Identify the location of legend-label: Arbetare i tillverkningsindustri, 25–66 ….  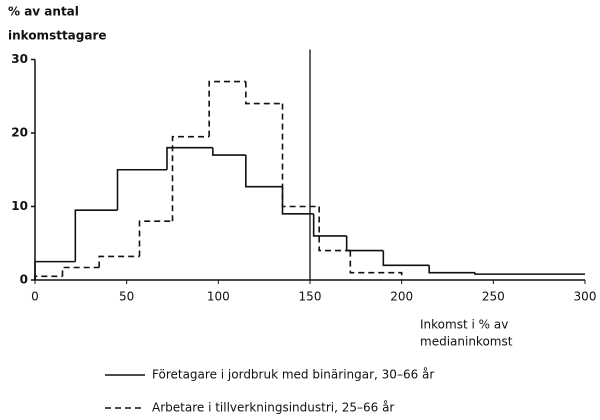
(273, 408).